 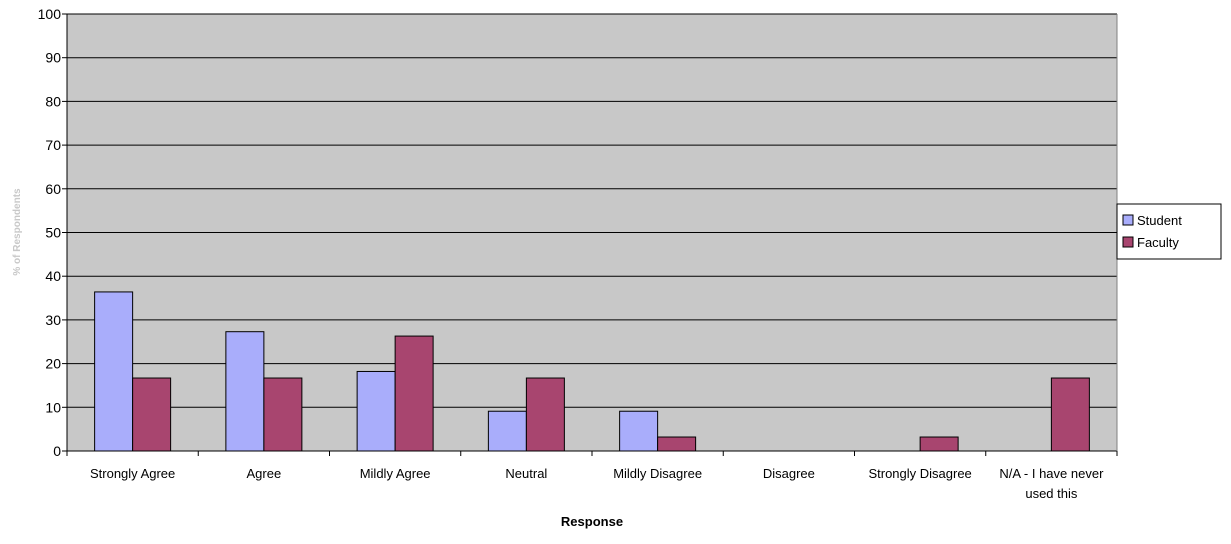 What do you see at coordinates (1159, 220) in the screenshot?
I see `legend-label-student: Student` at bounding box center [1159, 220].